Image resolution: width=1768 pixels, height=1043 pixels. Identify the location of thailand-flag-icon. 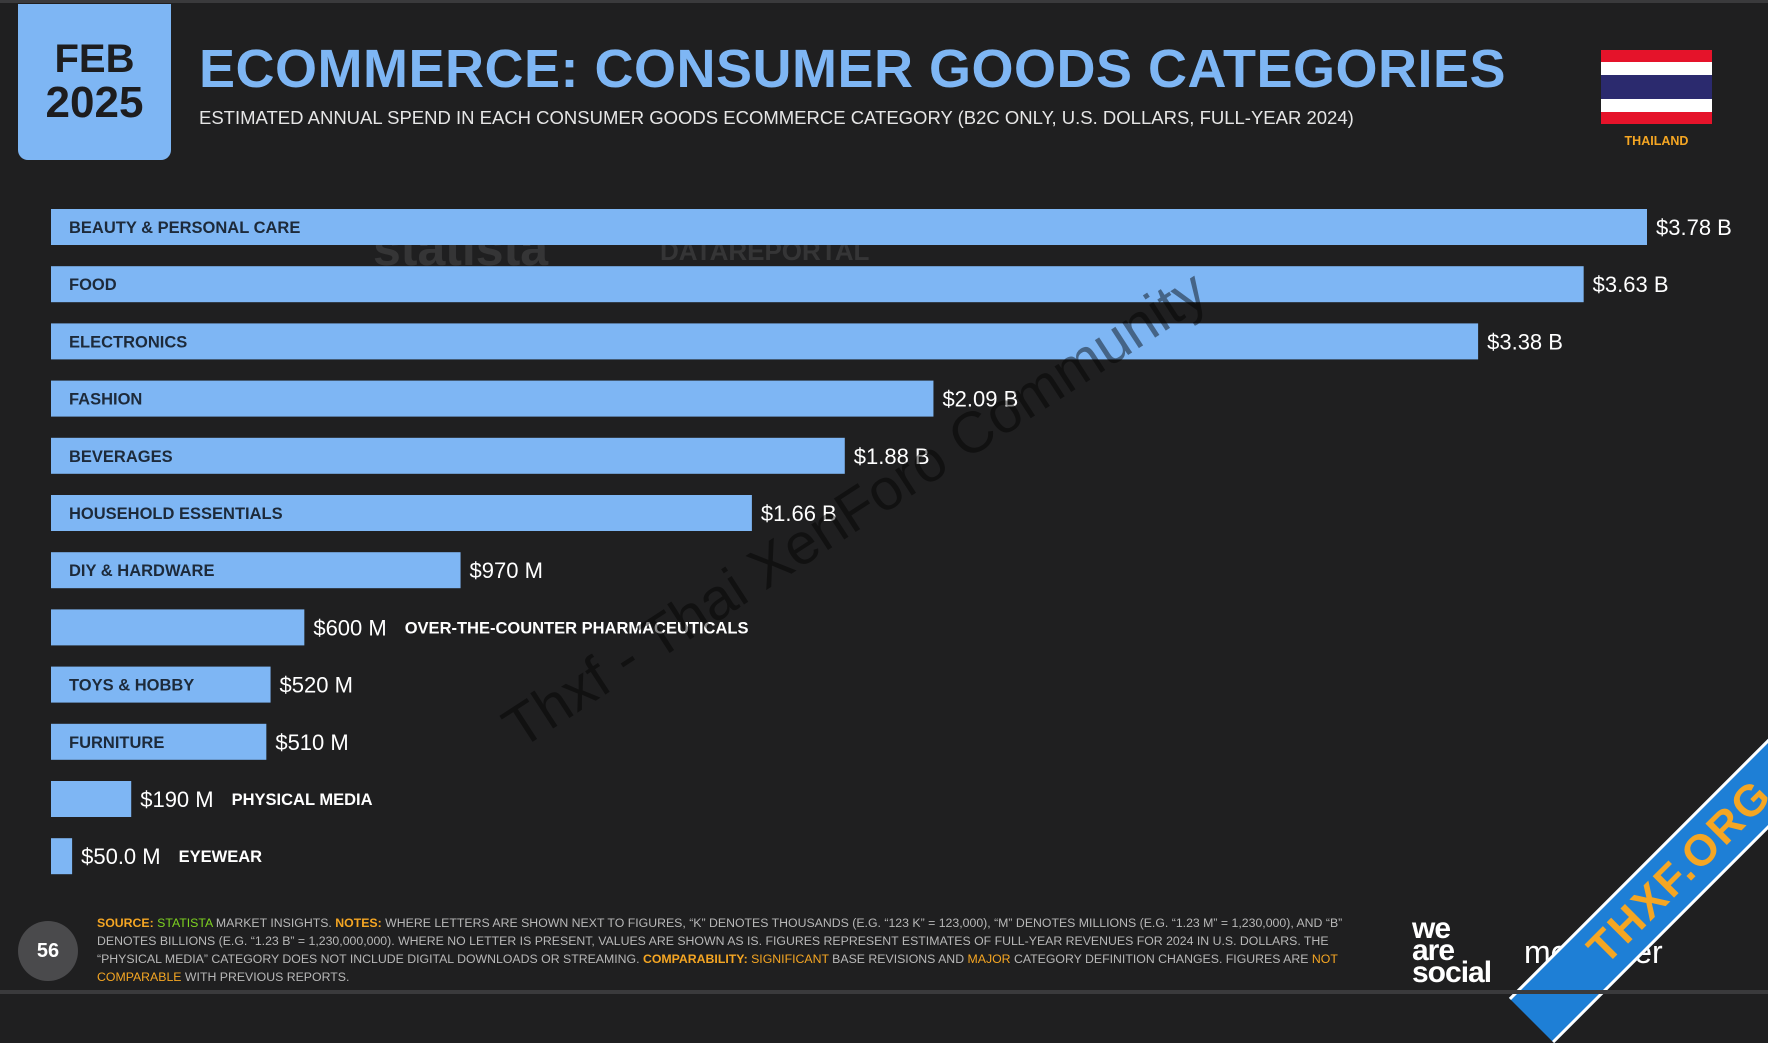
(1656, 87).